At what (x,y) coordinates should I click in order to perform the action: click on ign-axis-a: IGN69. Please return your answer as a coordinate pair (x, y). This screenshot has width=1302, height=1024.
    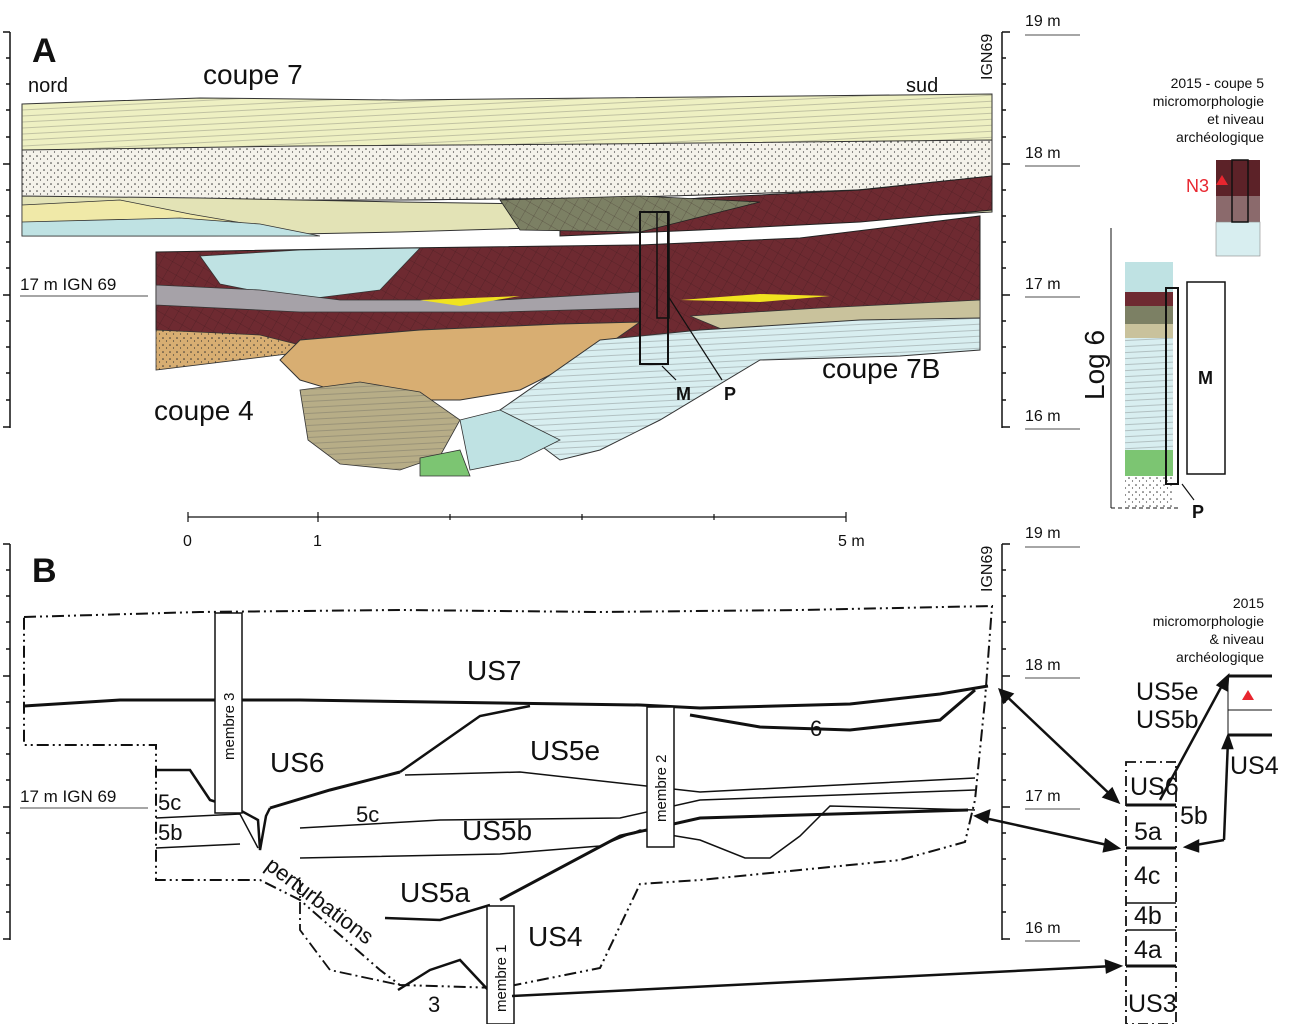
    Looking at the image, I should click on (987, 57).